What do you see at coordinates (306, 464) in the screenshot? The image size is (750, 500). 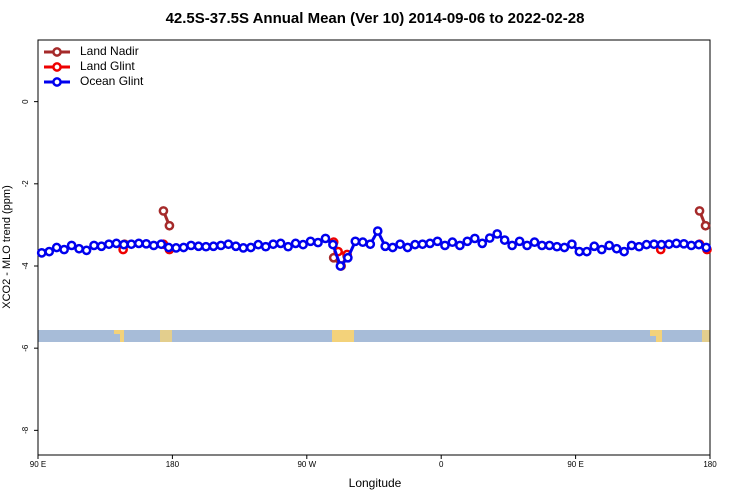 I see `x-tick-label: 90 W` at bounding box center [306, 464].